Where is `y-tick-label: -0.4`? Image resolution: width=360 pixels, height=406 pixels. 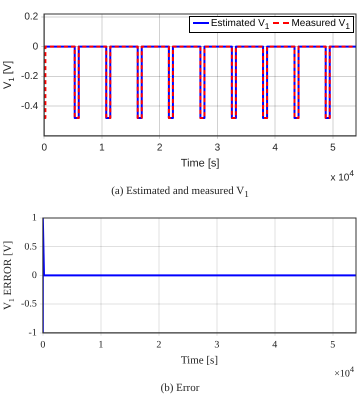
y-tick-label: -0.4 is located at coordinates (29, 106).